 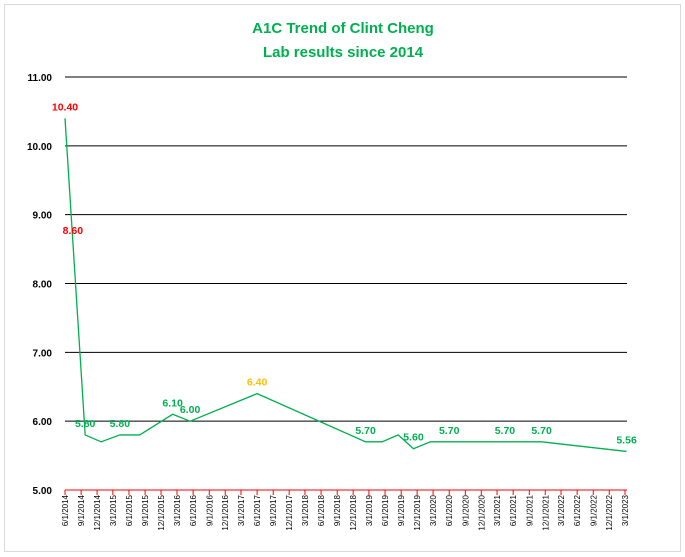 I want to click on x-tick-label: 6/1/2016, so click(x=193, y=510).